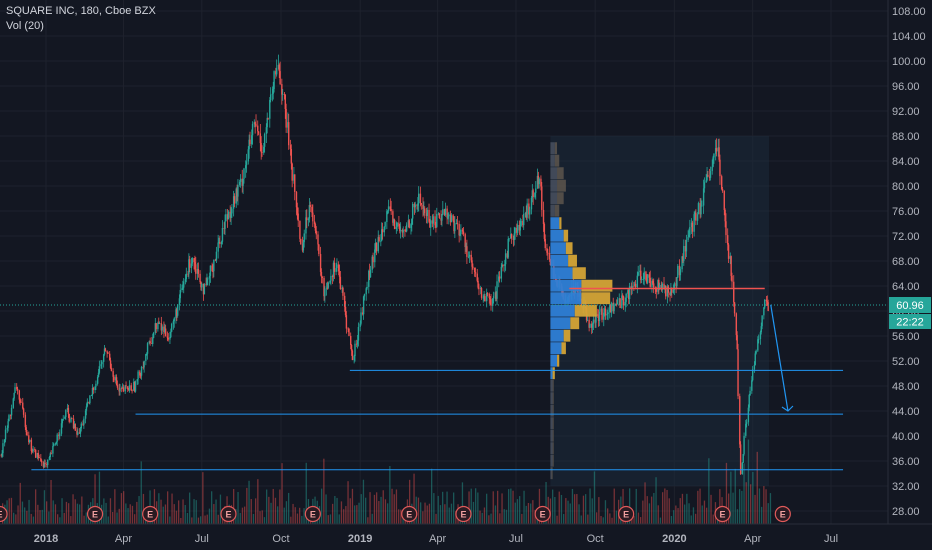  What do you see at coordinates (81, 11) in the screenshot?
I see `symbol-title: SQUARE INC, 180, Cboe BZX` at bounding box center [81, 11].